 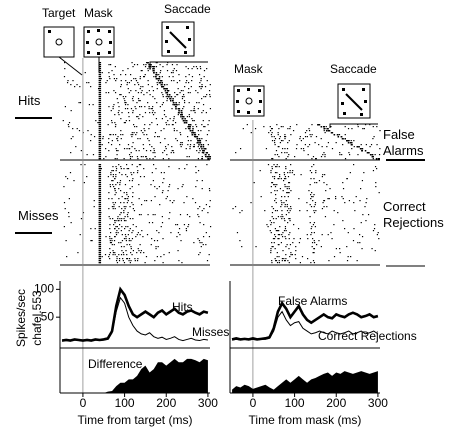 I want to click on series-label: Hits, so click(x=182, y=307).